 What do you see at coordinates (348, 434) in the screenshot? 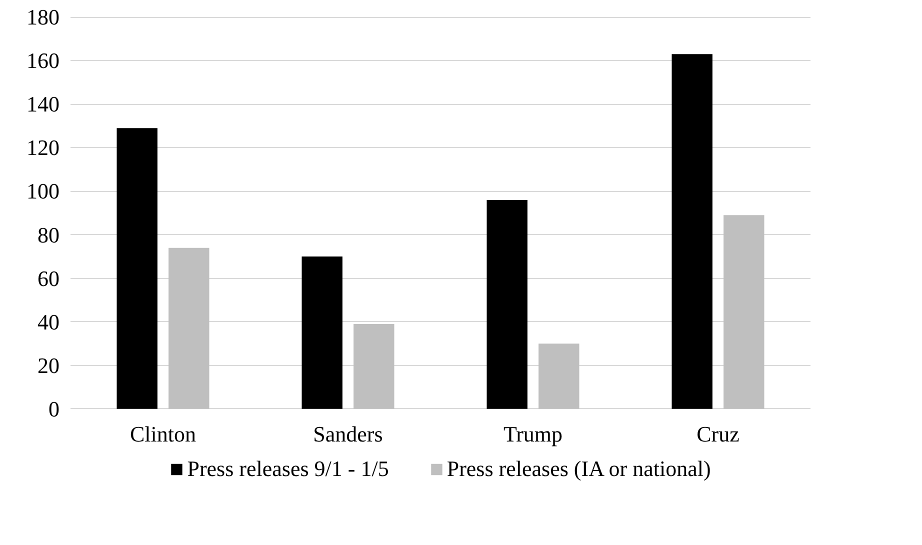
I see `x-tick-label: Sanders` at bounding box center [348, 434].